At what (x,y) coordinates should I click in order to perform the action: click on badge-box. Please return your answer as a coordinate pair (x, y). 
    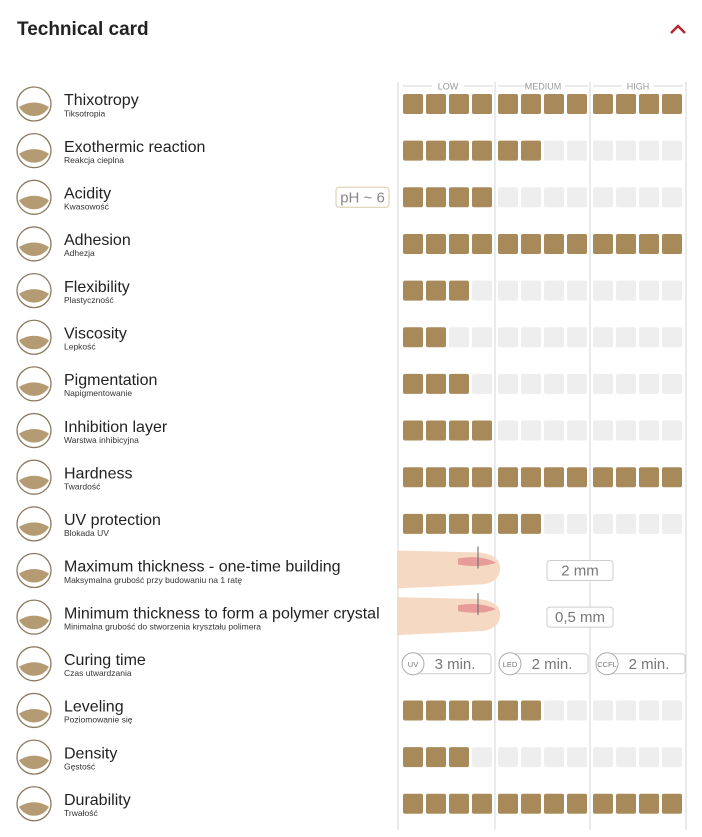
    Looking at the image, I should click on (362, 197).